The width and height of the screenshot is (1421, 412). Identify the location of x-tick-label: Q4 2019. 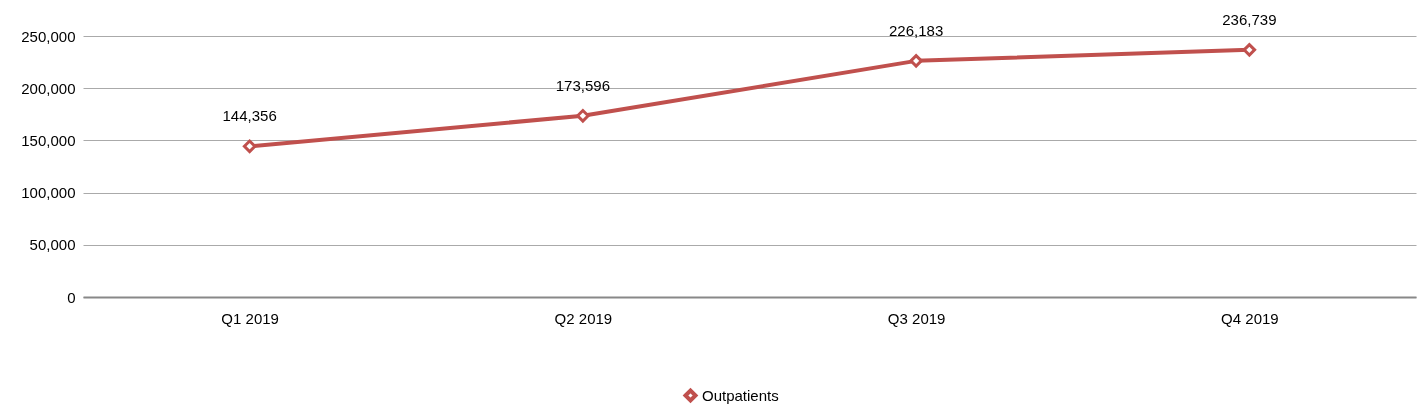
(1250, 318).